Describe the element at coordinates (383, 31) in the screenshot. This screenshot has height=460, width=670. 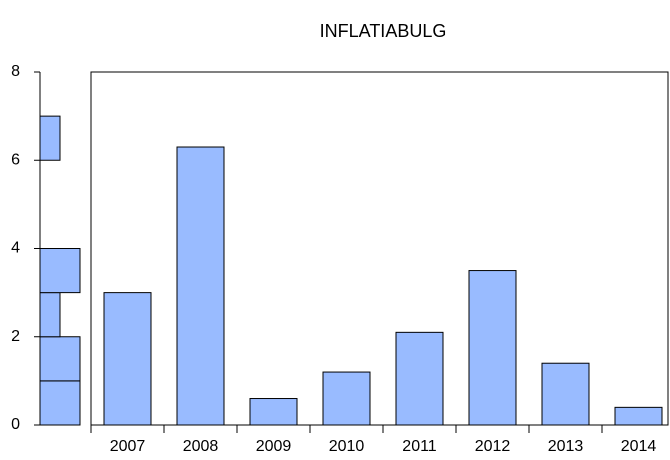
I see `chart-title: INFLATIABULG` at that location.